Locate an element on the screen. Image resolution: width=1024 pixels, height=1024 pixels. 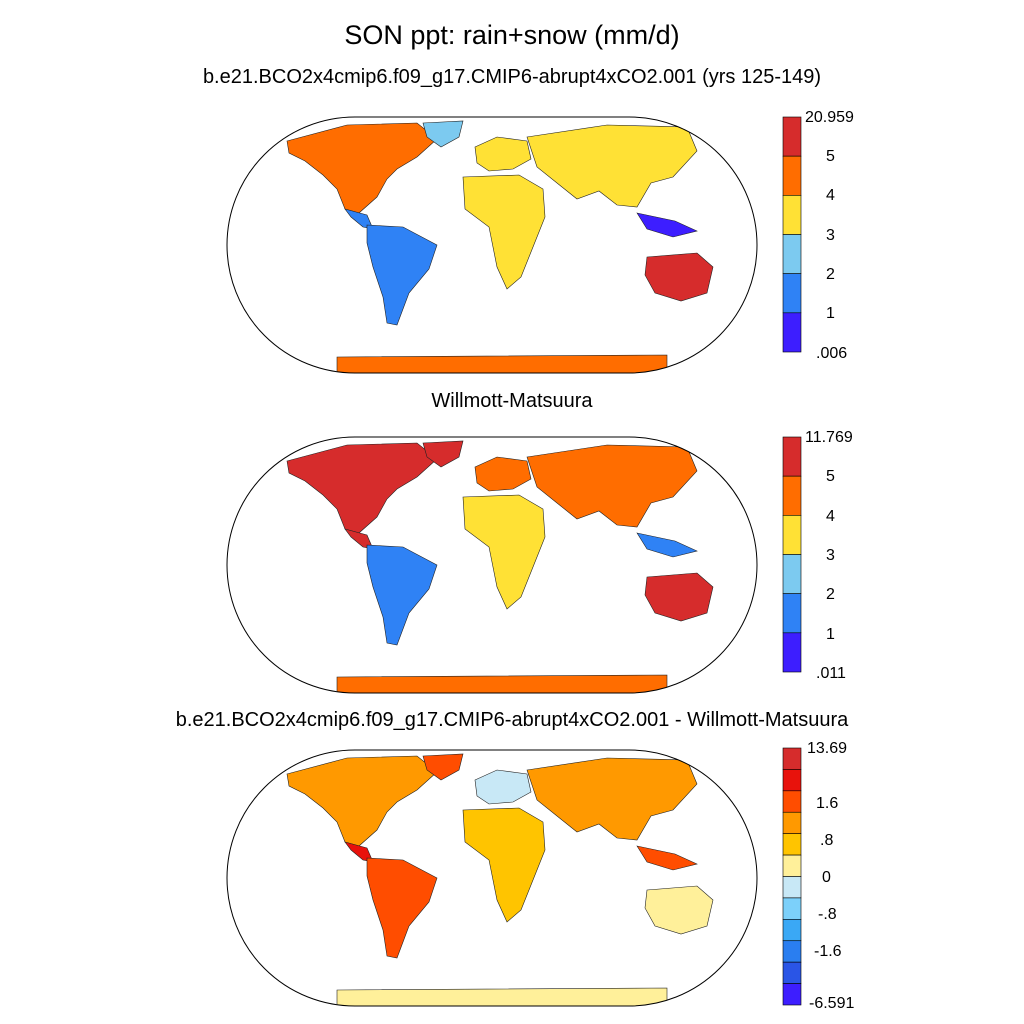
panel-2-title: Willmott-Matsuura is located at coordinates (512, 401).